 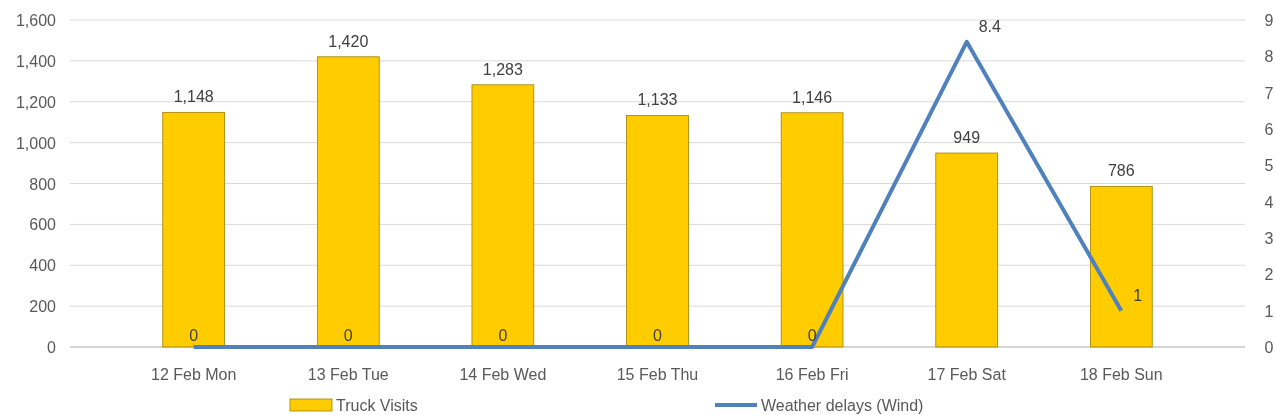 What do you see at coordinates (348, 41) in the screenshot?
I see `data-label: 1,420` at bounding box center [348, 41].